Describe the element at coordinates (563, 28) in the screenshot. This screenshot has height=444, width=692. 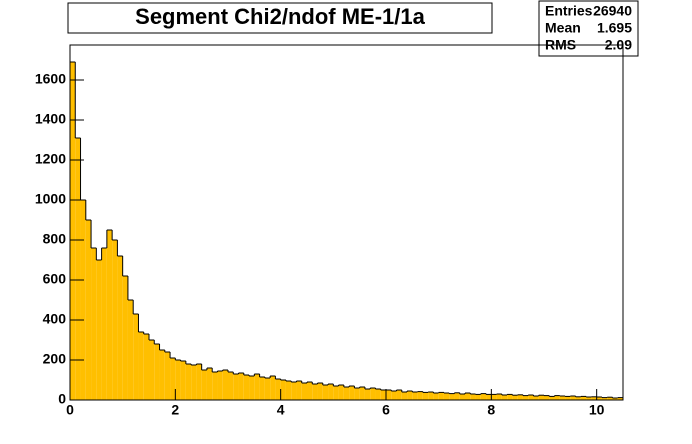
I see `stats-label: Mean` at that location.